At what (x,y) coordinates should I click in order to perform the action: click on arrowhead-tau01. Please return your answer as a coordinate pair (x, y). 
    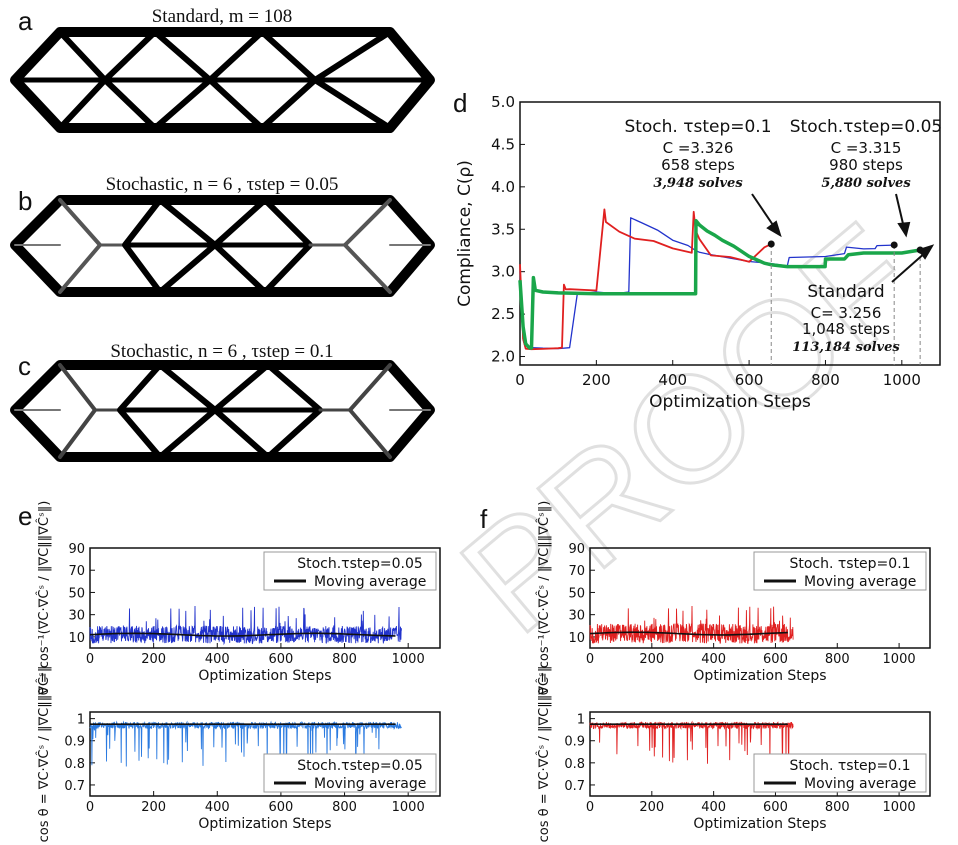
    Looking at the image, I should click on (774, 229).